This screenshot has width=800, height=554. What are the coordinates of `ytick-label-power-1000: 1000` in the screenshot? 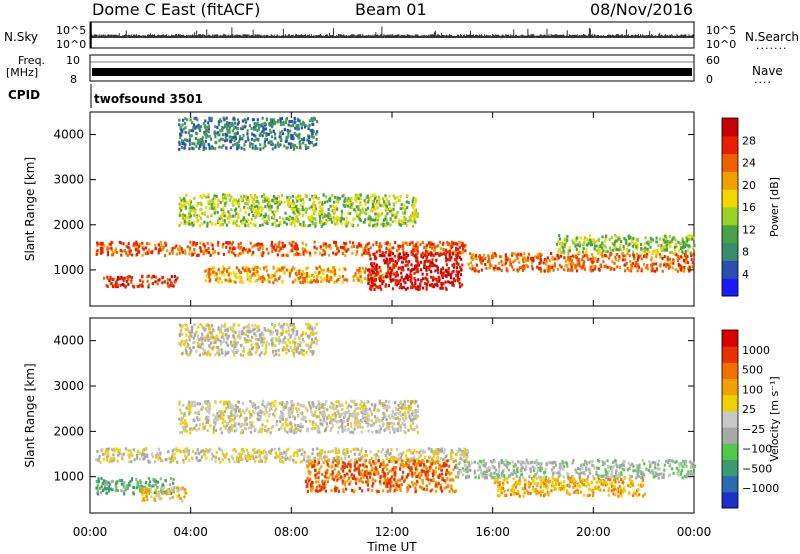 It's located at (68, 270).